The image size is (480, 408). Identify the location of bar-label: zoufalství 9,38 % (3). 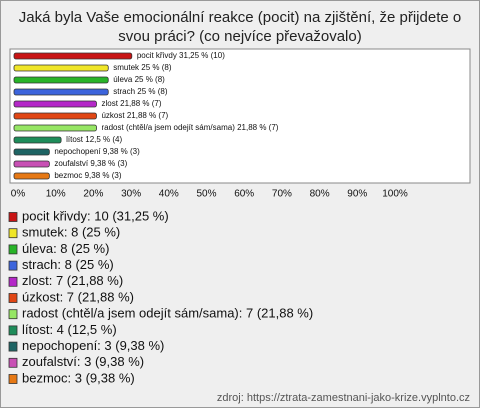
(90, 163).